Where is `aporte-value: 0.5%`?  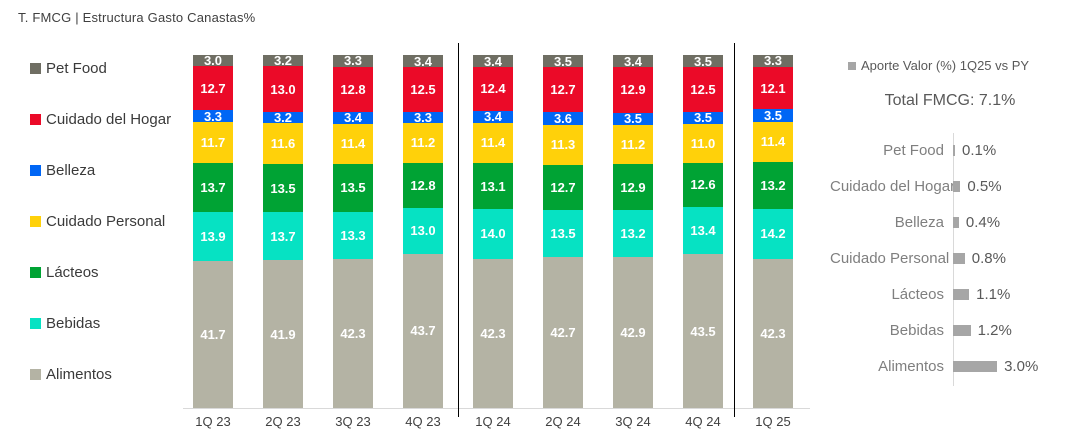
aporte-value: 0.5% is located at coordinates (984, 186).